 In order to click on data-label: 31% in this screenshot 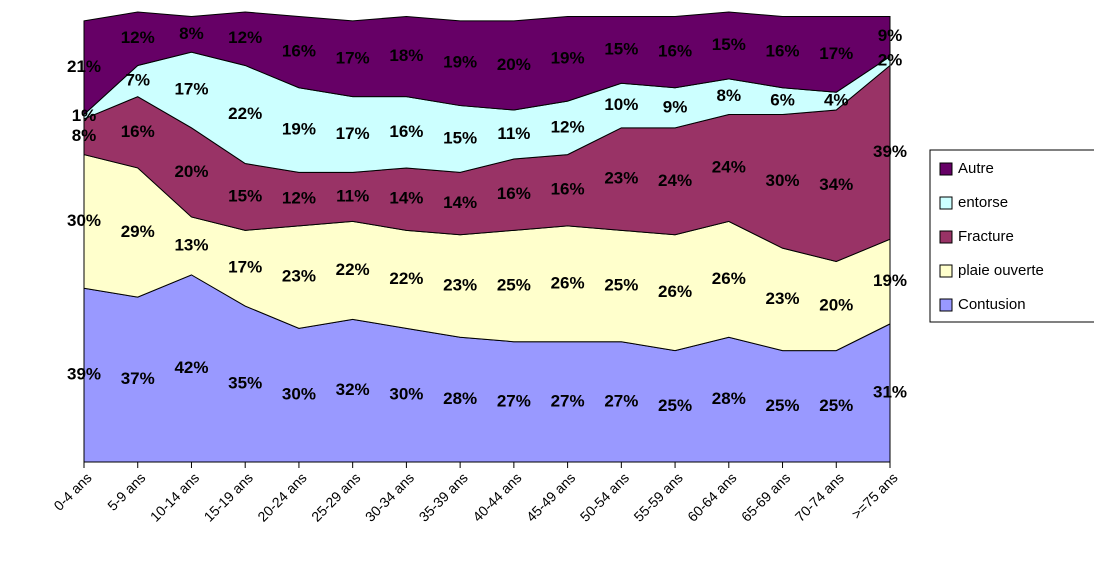, I will do `click(890, 391)`.